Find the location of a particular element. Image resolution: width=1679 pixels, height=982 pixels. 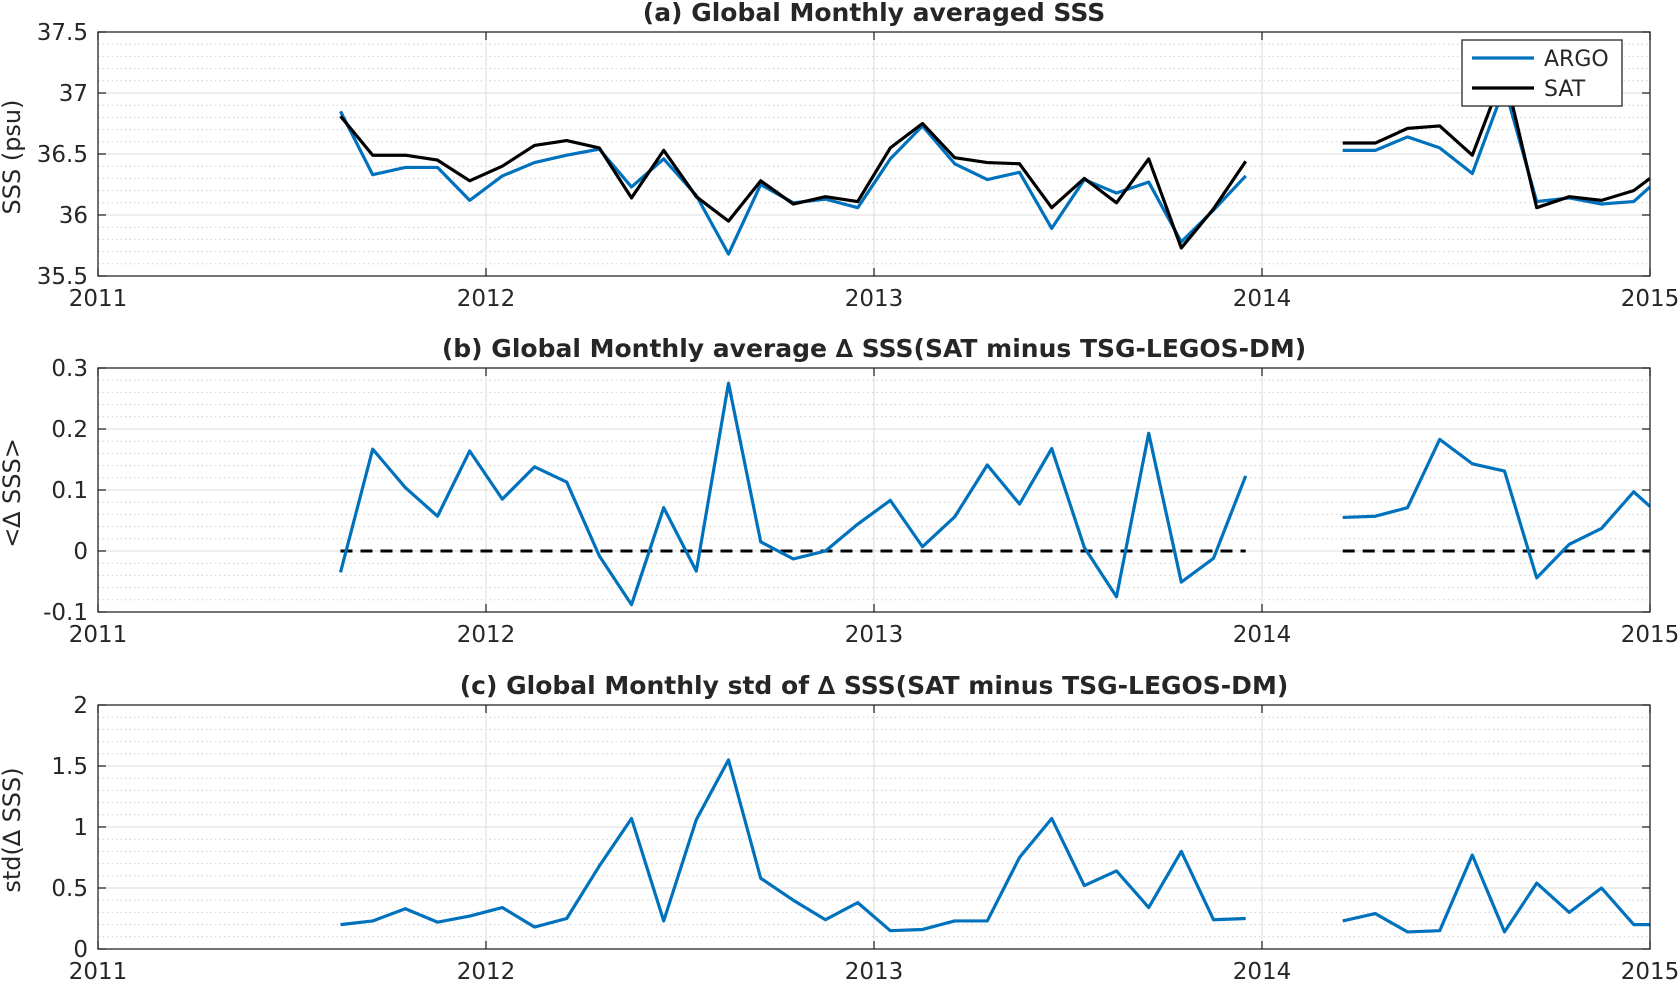

y-tick-label: 37.5 is located at coordinates (62, 33).